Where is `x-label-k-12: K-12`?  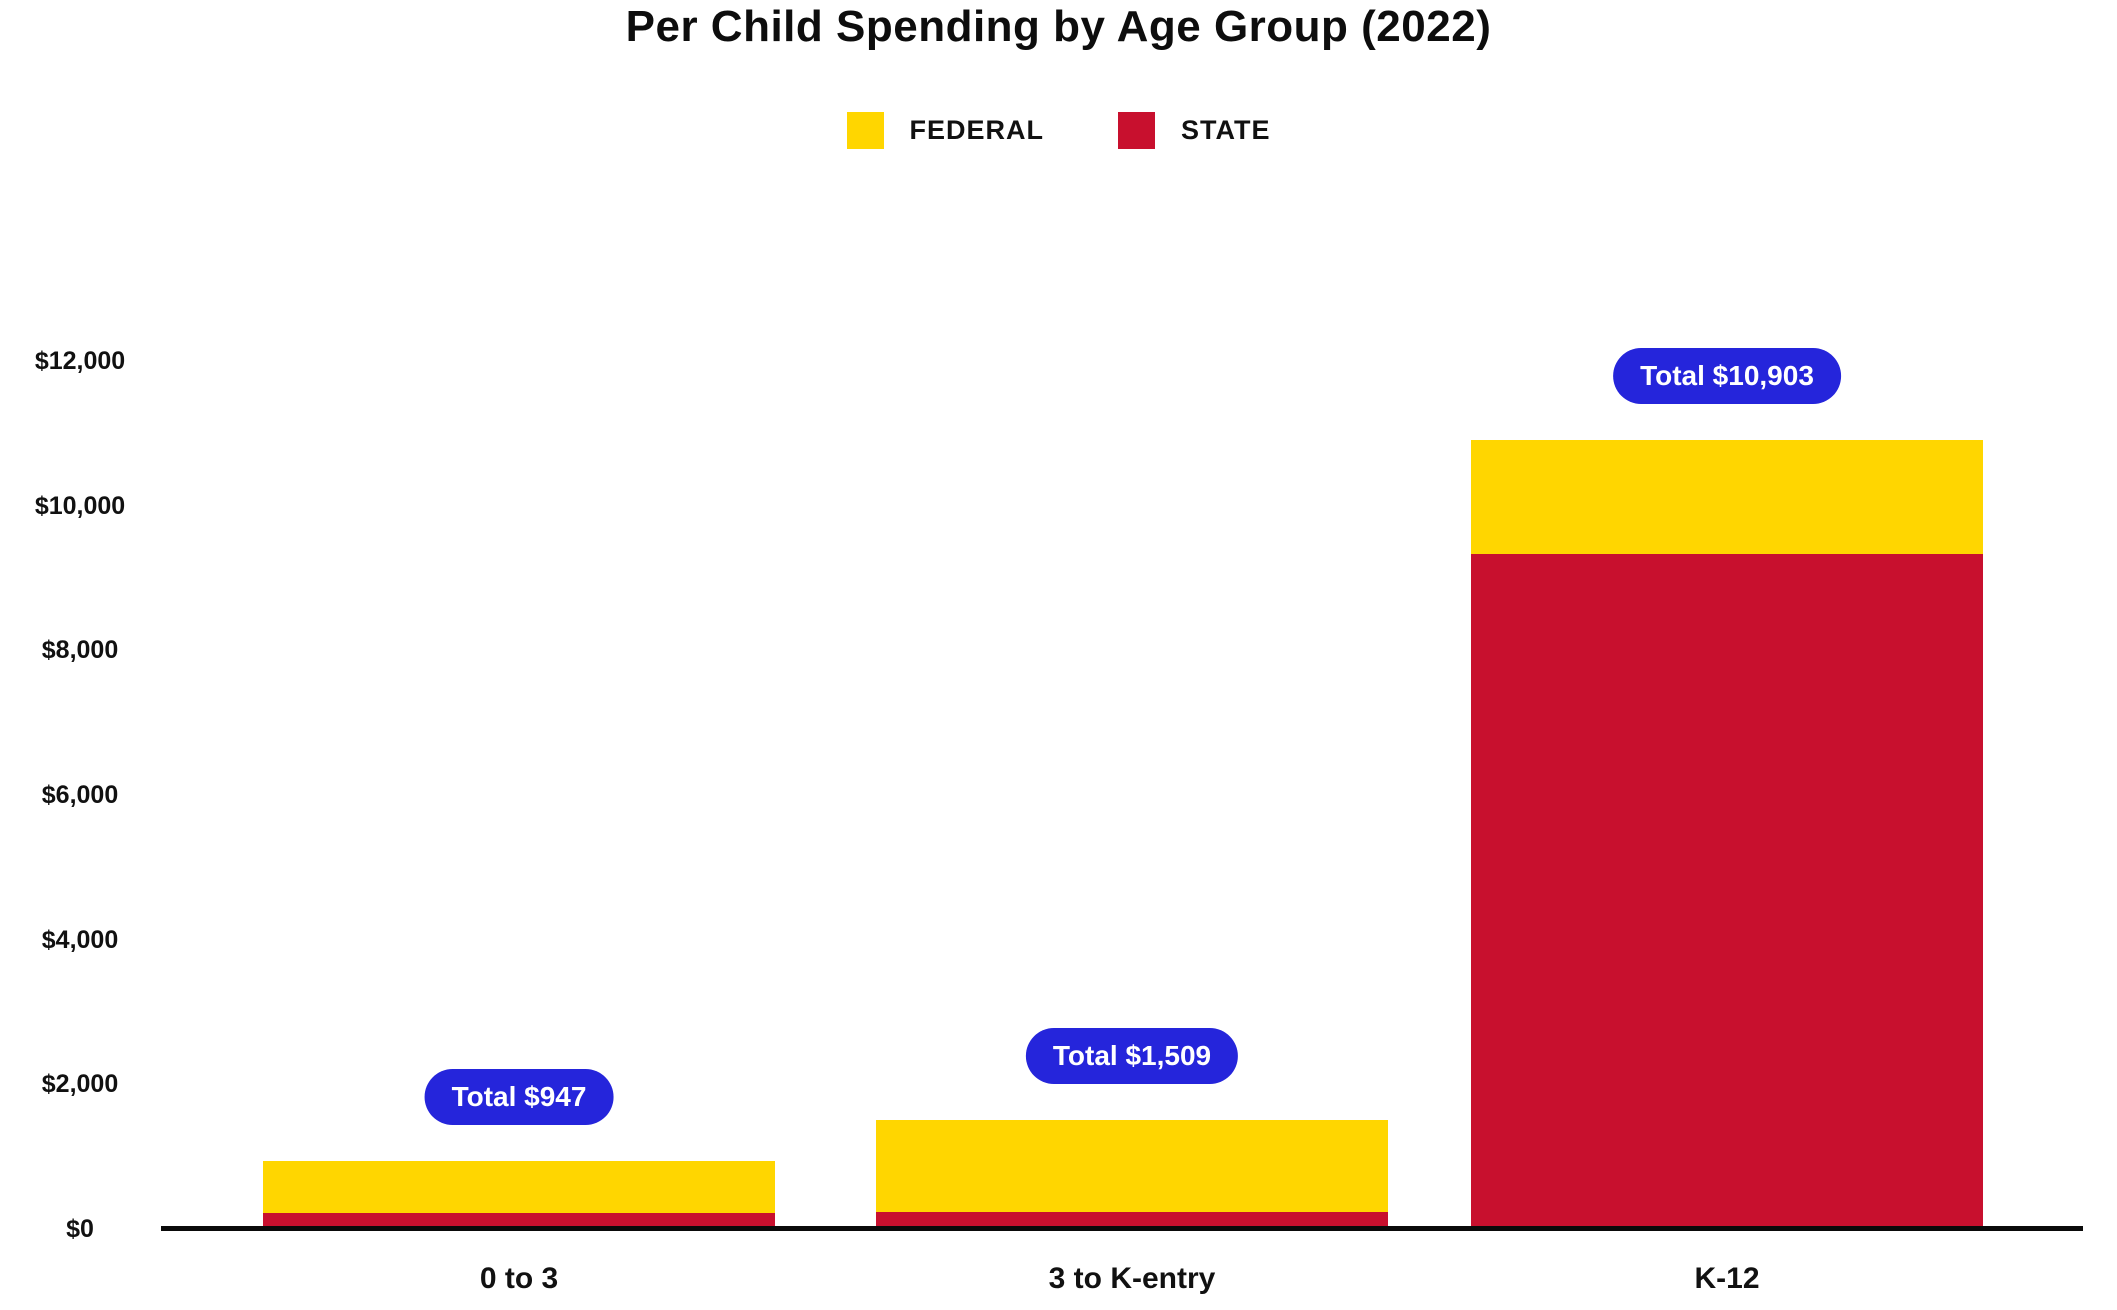 x-label-k-12: K-12 is located at coordinates (1727, 1278).